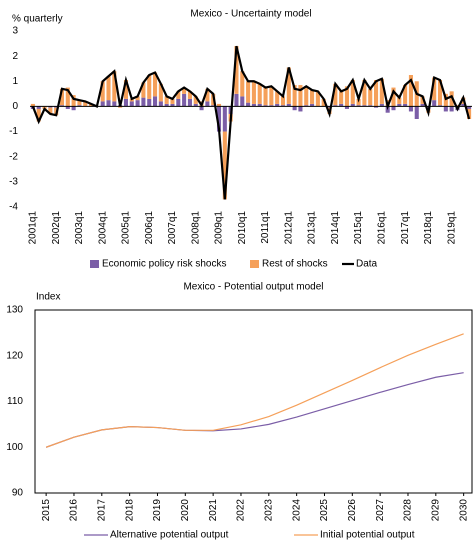 Image resolution: width=474 pixels, height=541 pixels. Describe the element at coordinates (367, 535) in the screenshot. I see `legend-label: Initial potential output` at that location.